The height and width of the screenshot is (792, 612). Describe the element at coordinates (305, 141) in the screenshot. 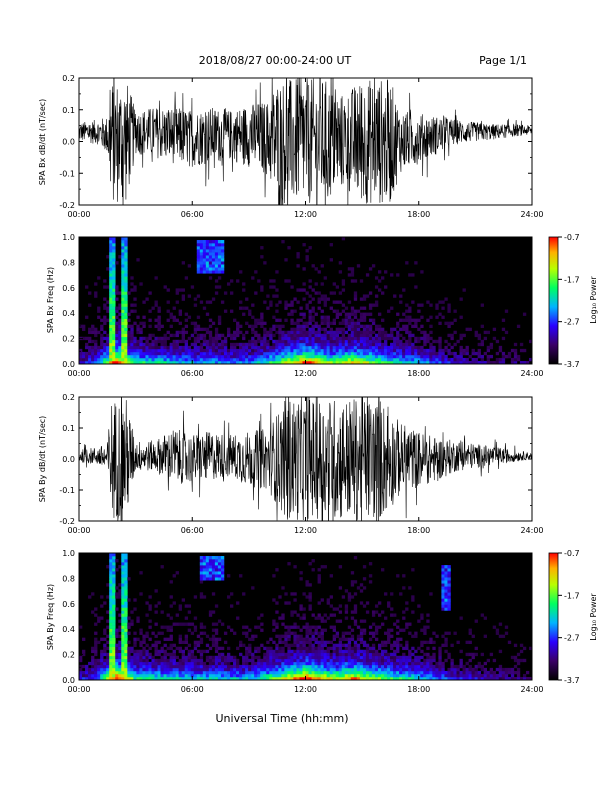

I see `dbdt-series-line` at that location.